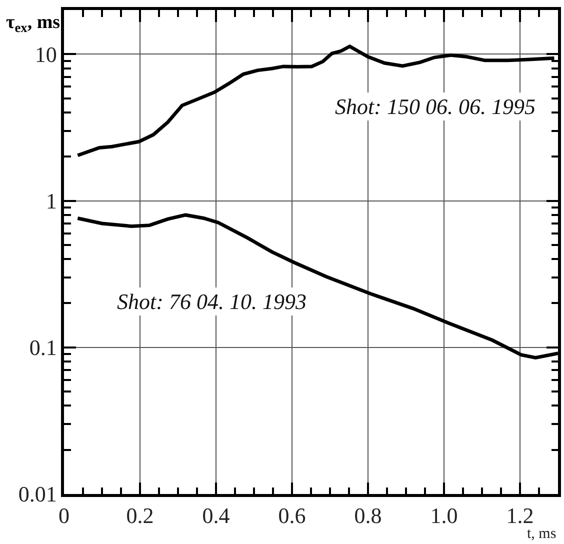  Describe the element at coordinates (435, 106) in the screenshot. I see `annotation: Shot: 150 06. 06. 1995` at that location.